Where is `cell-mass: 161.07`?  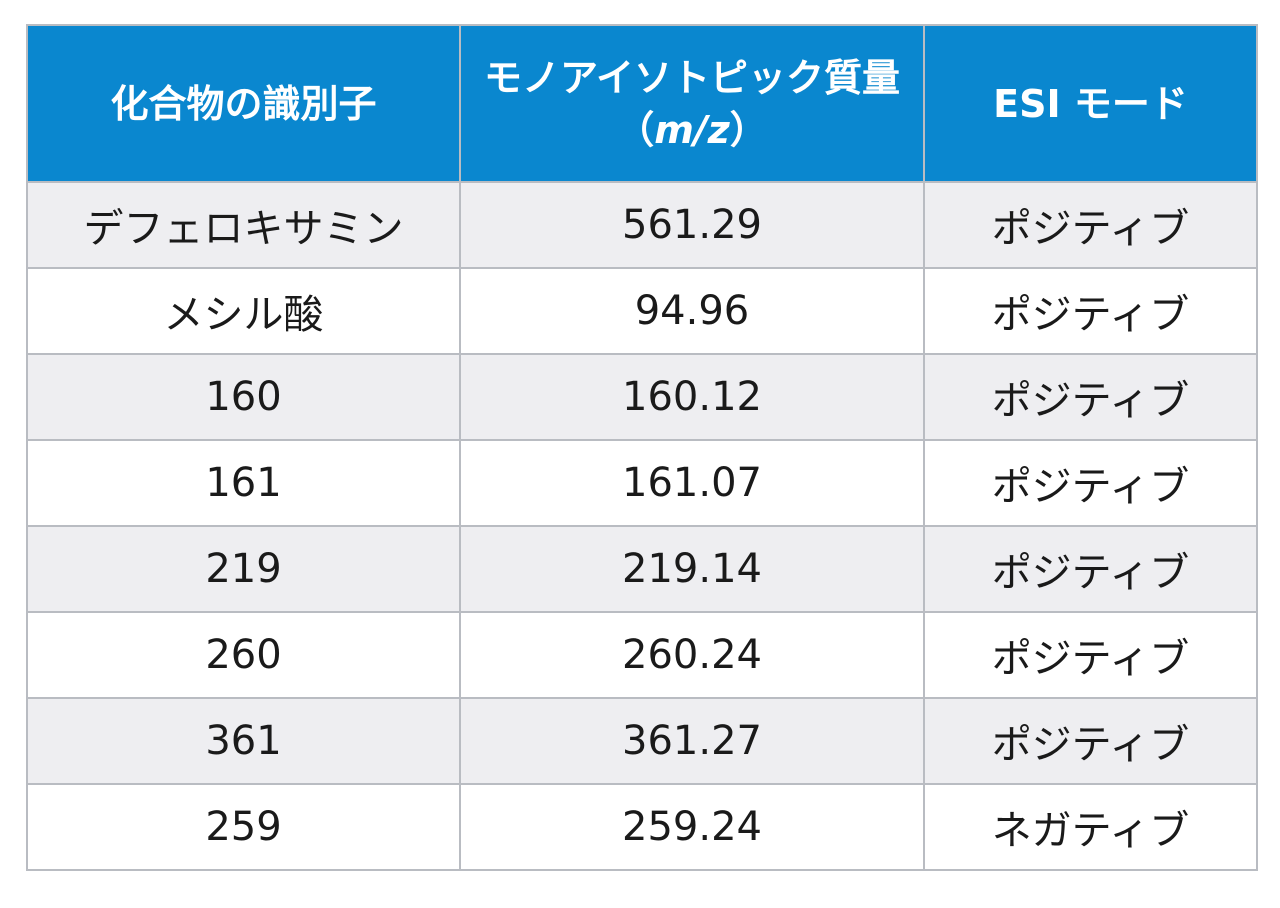
cell-mass: 161.07 is located at coordinates (692, 483).